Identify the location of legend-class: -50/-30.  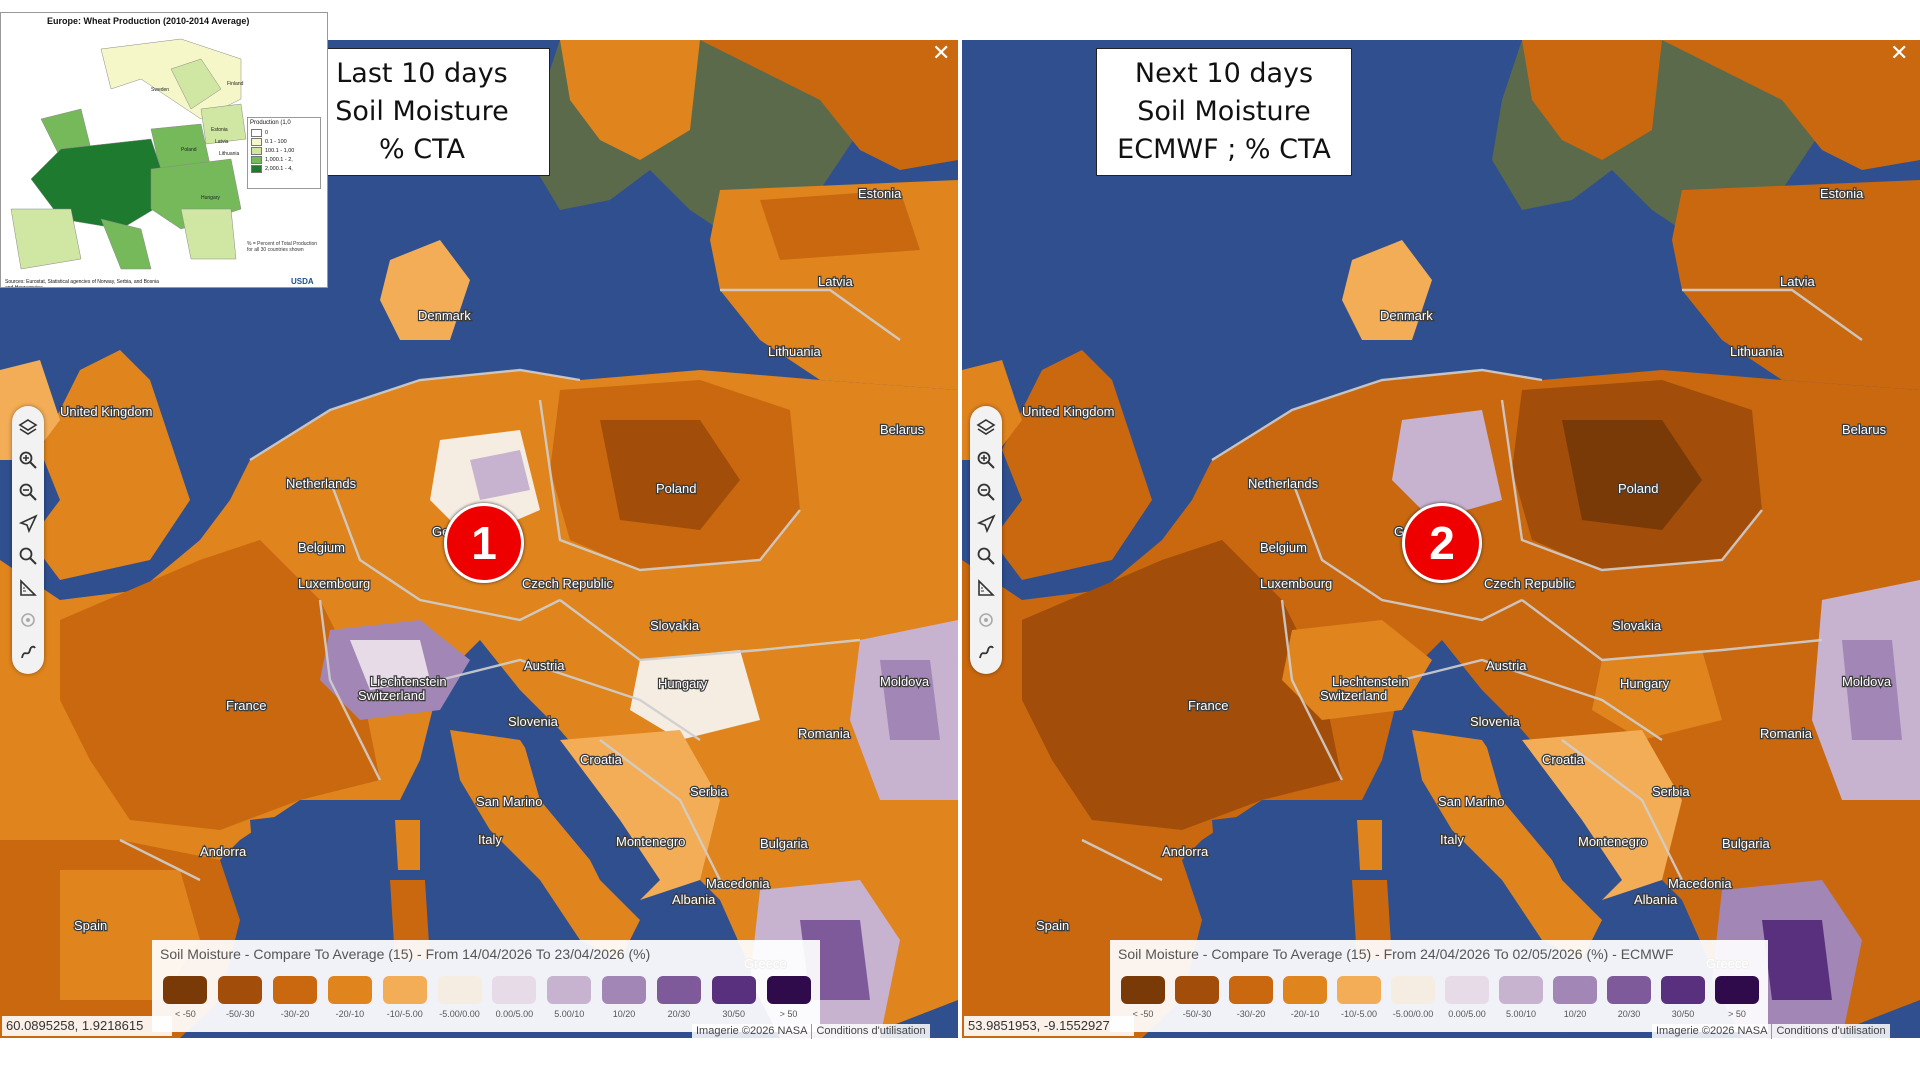
(240, 1002).